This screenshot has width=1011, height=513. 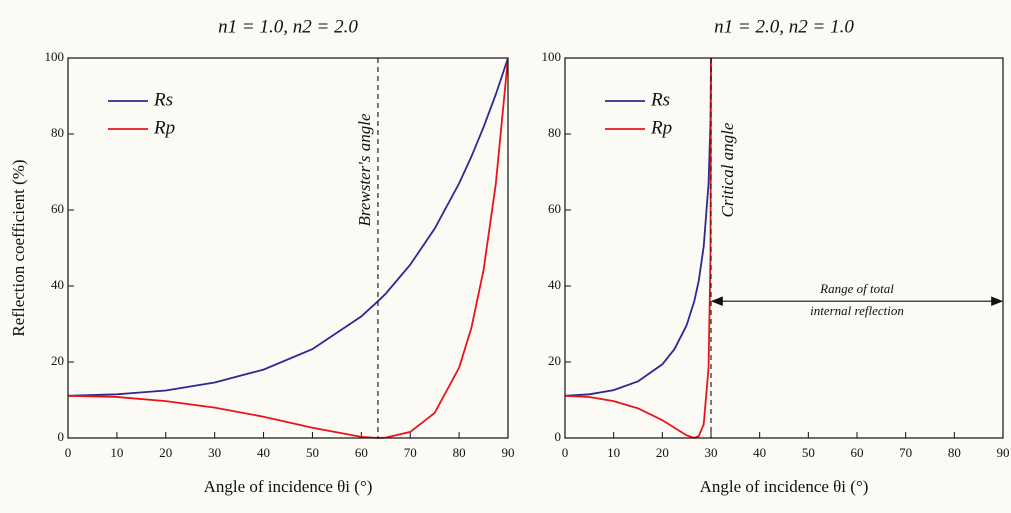 I want to click on range-text: internal reflection, so click(x=857, y=310).